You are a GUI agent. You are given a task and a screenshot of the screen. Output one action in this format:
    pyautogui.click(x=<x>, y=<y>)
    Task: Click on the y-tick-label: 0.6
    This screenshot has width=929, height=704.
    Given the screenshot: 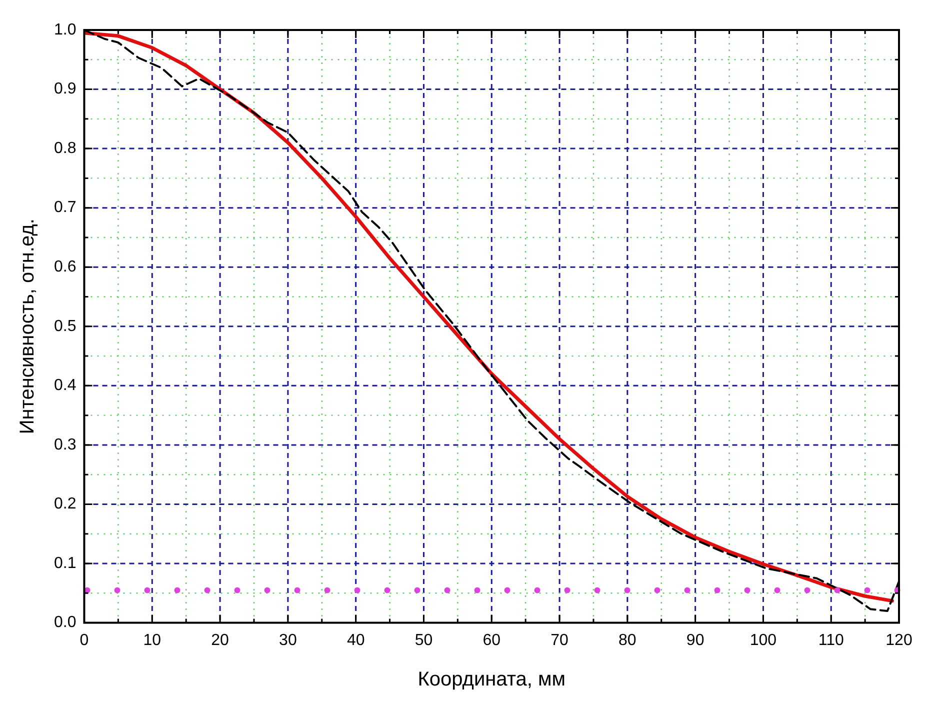 What is the action you would take?
    pyautogui.click(x=65, y=267)
    